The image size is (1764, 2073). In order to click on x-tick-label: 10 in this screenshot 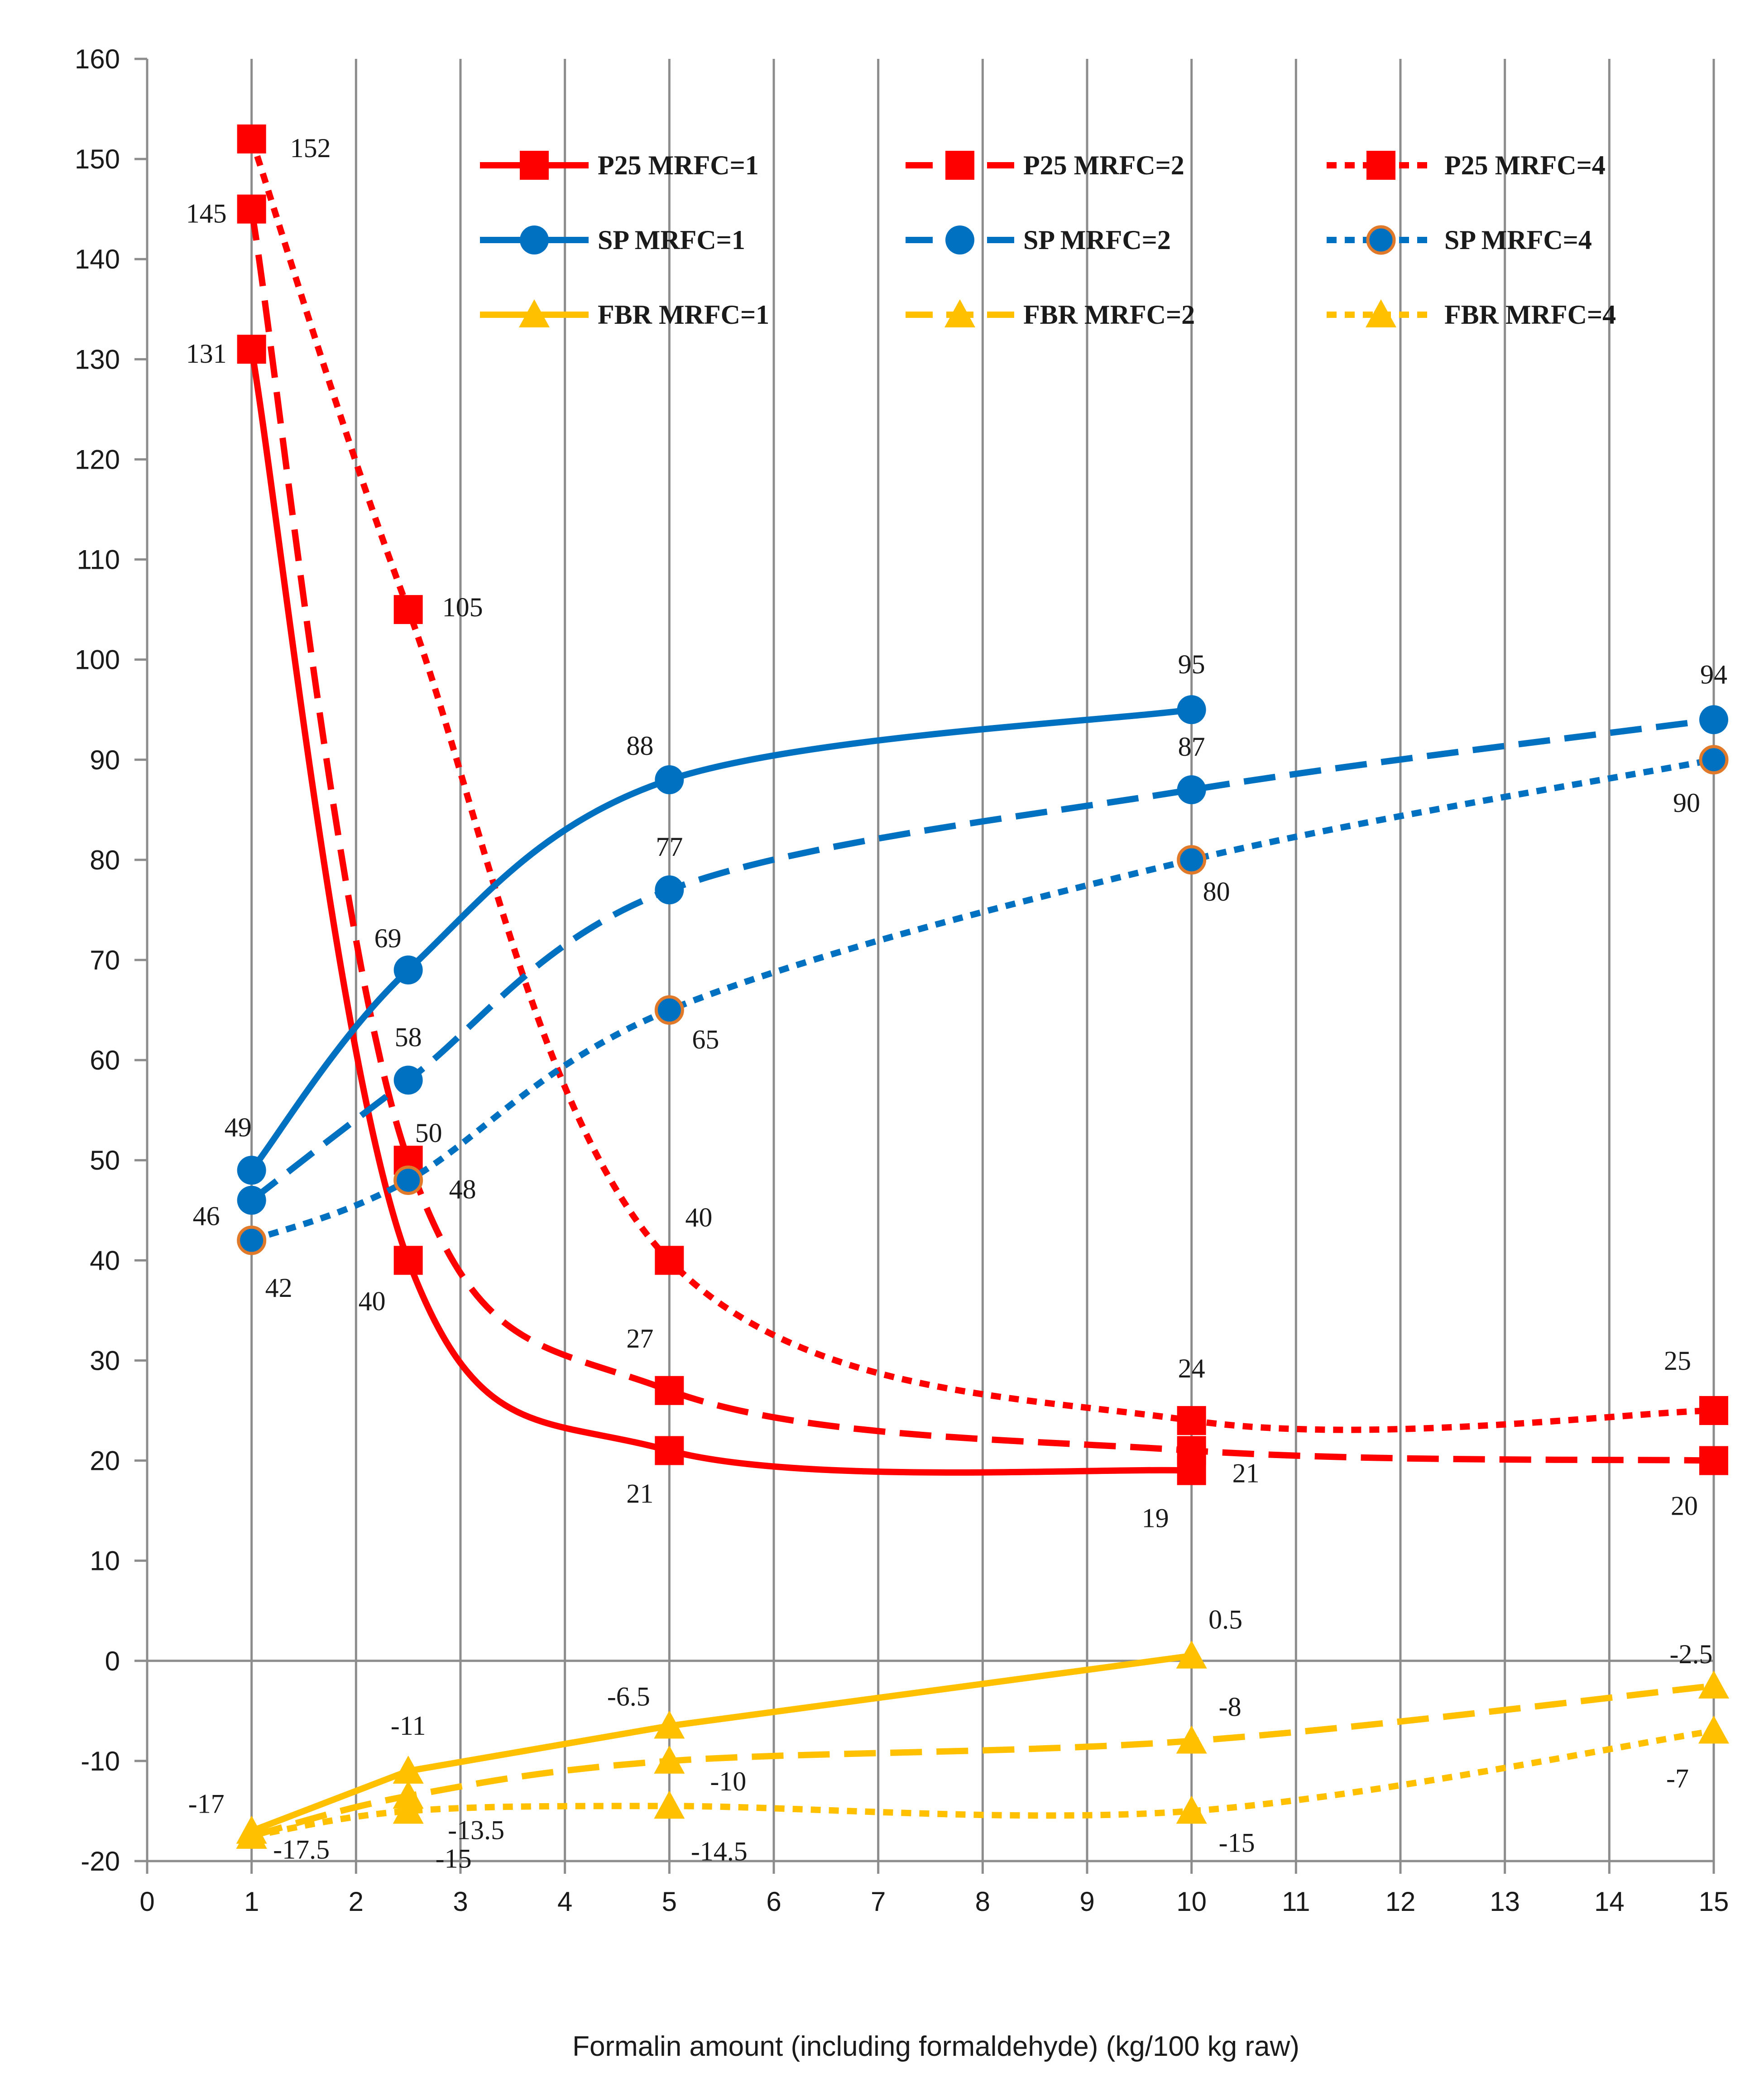, I will do `click(1192, 1901)`.